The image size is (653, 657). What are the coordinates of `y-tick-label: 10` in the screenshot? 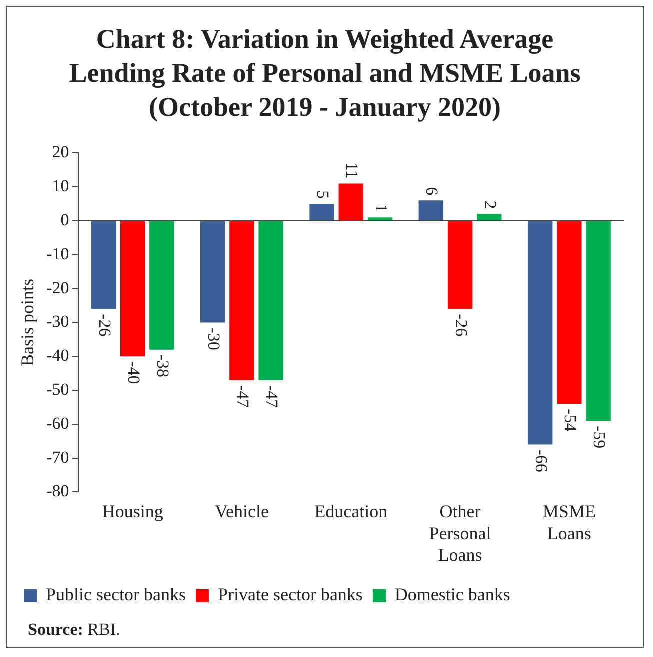 It's located at (61, 186).